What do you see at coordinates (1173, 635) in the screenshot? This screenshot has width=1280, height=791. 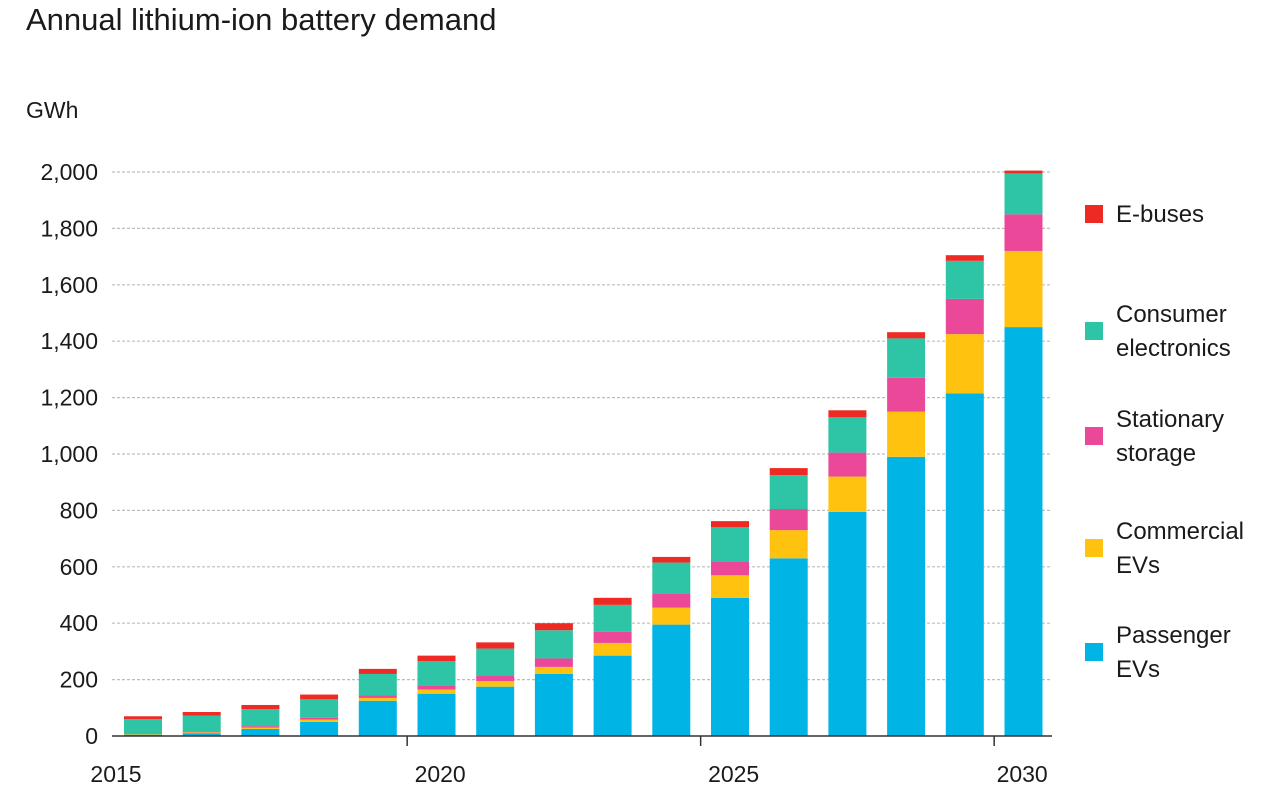 I see `legend-label: Passenger` at bounding box center [1173, 635].